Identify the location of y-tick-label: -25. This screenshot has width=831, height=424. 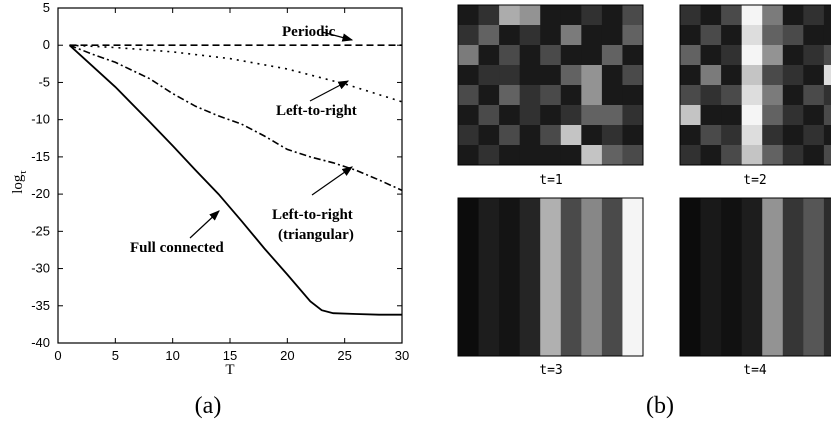
(40, 230).